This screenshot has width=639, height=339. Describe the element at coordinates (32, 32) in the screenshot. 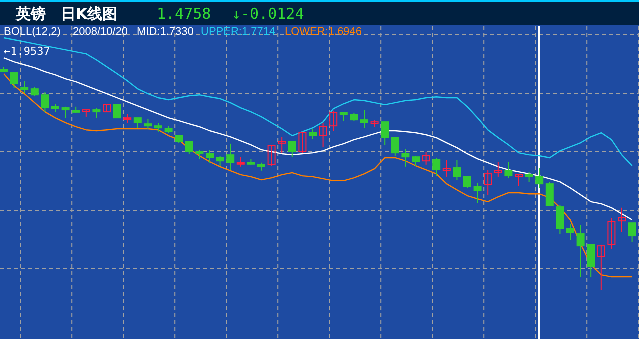

I see `text: BOLL(12,2)` at that location.